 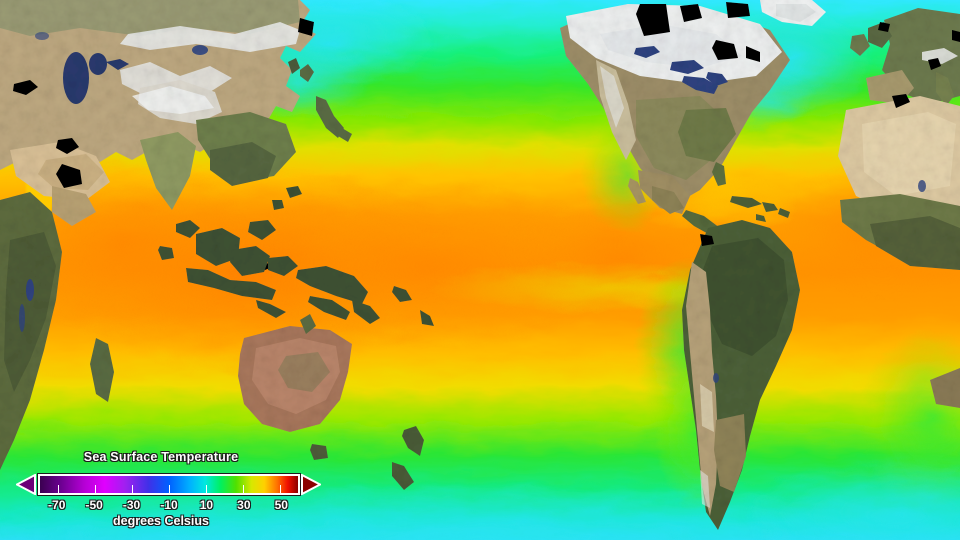 I want to click on nodata-patches-europe, so click(x=919, y=65).